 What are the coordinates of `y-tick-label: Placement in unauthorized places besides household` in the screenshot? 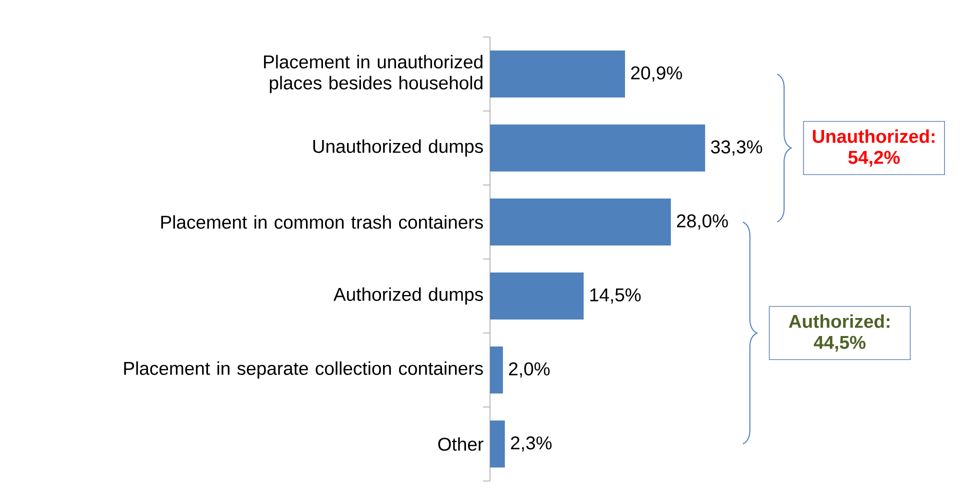 It's located at (373, 74).